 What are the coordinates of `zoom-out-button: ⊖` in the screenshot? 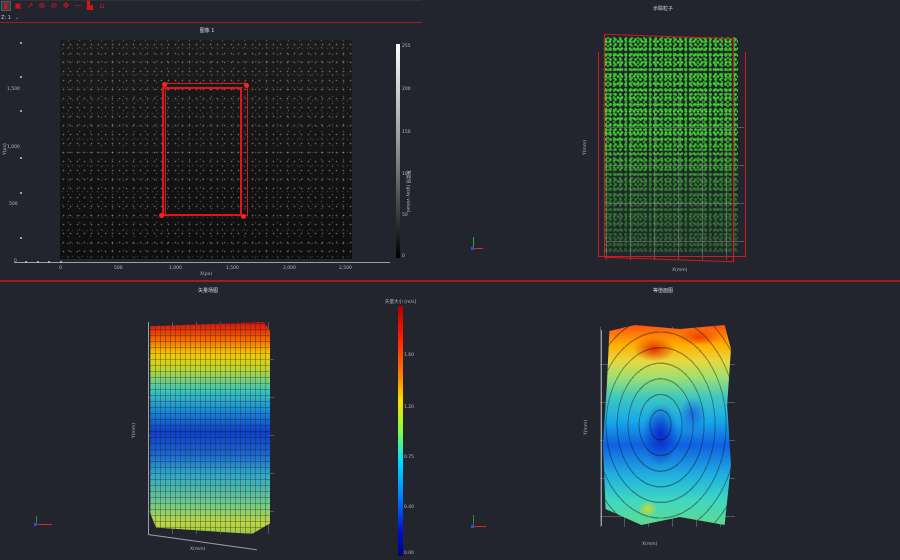 It's located at (54, 6).